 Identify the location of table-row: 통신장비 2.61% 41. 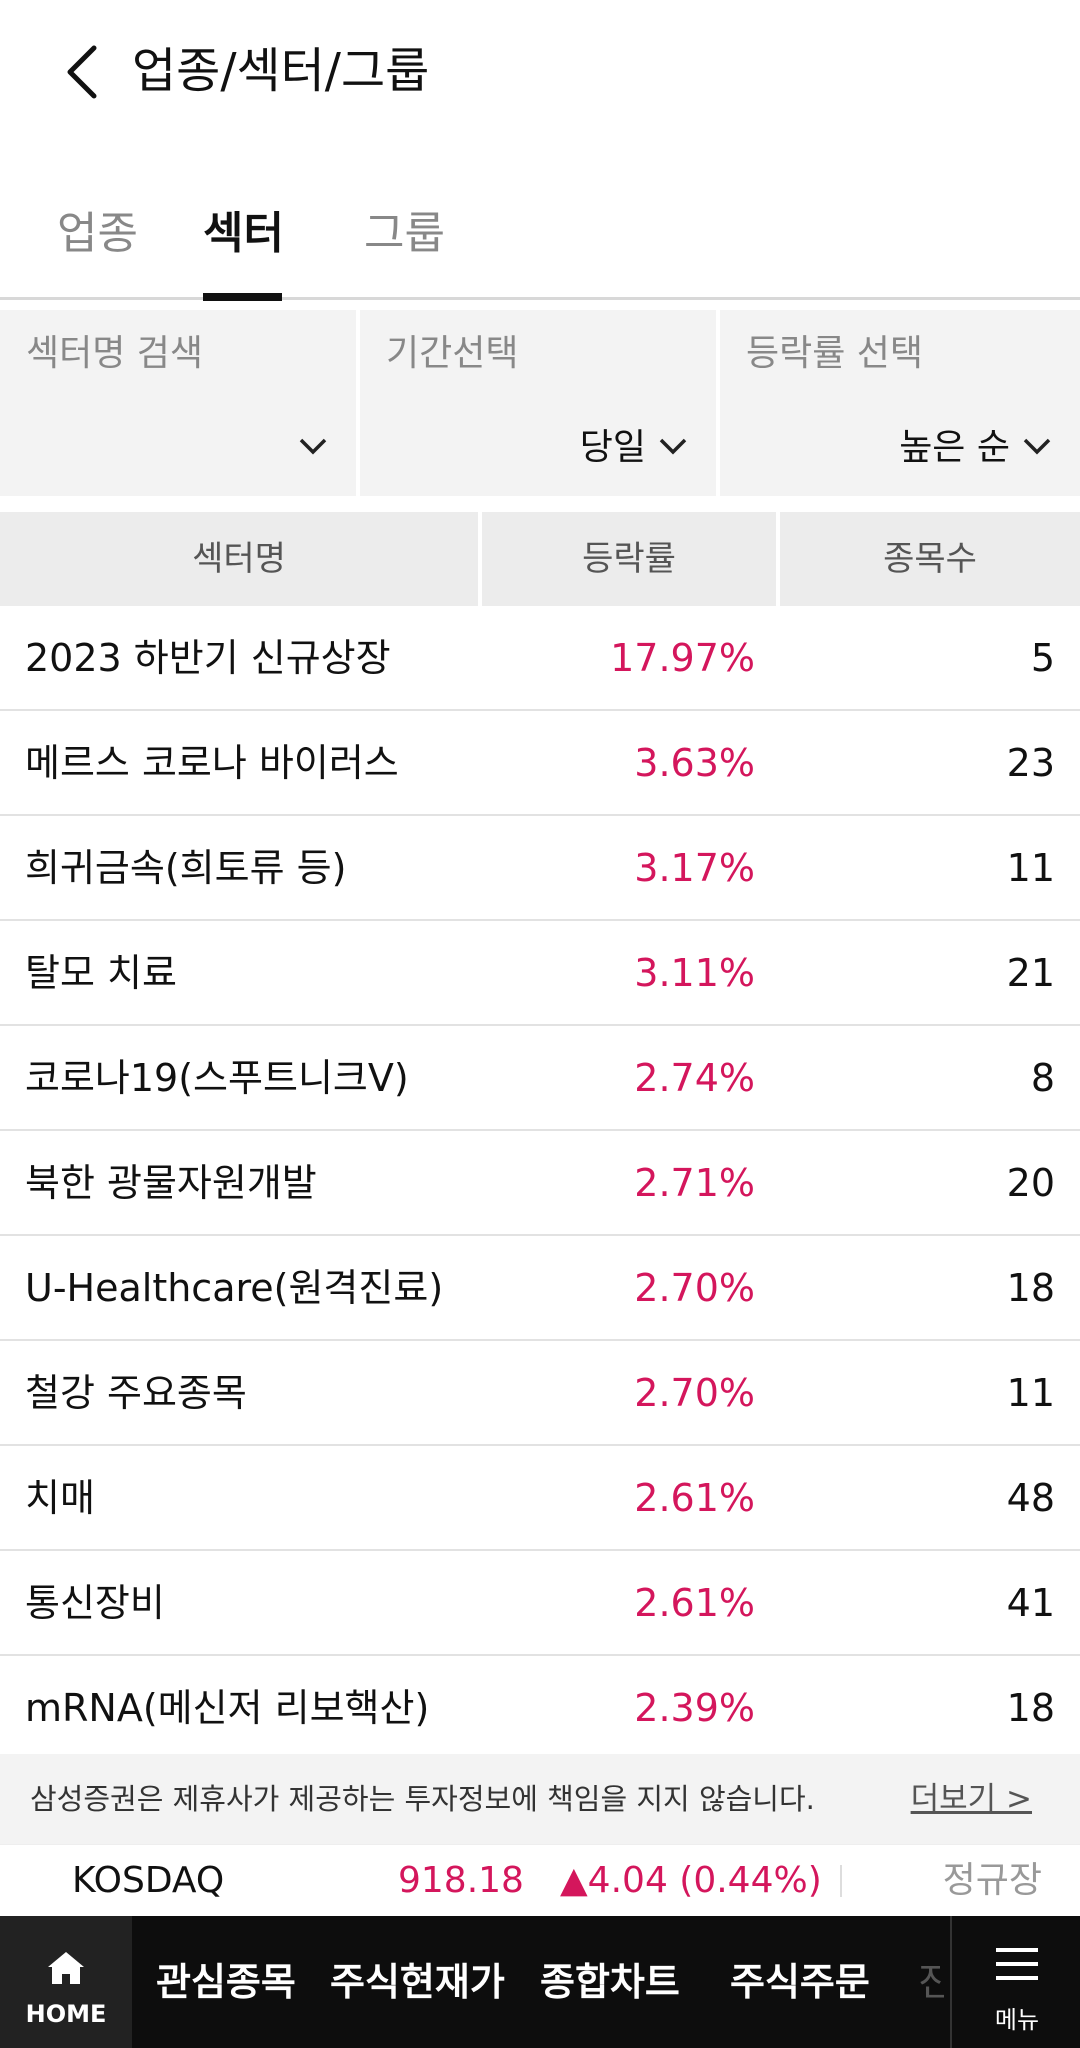
(540, 1603).